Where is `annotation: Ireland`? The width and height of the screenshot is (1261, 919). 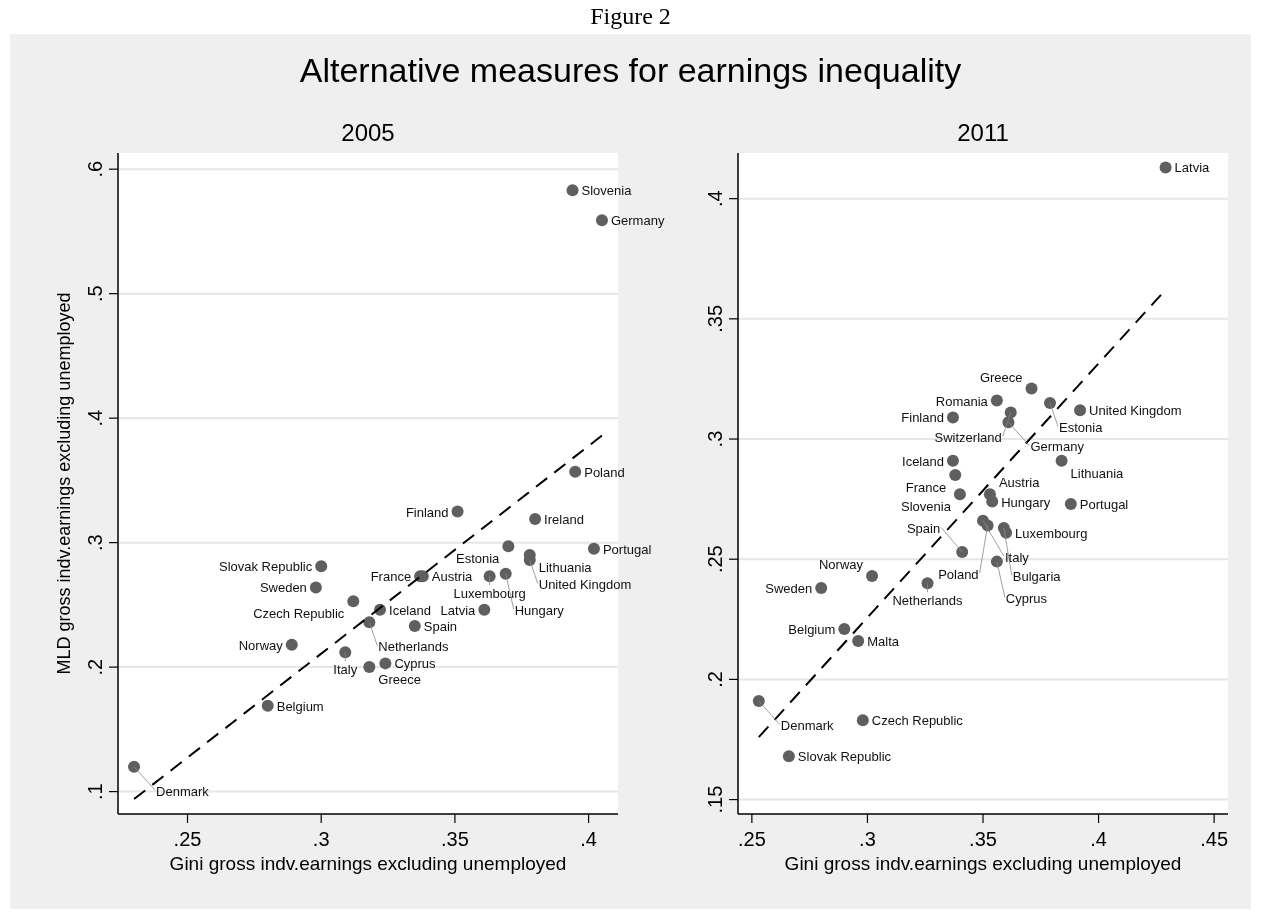 annotation: Ireland is located at coordinates (564, 519).